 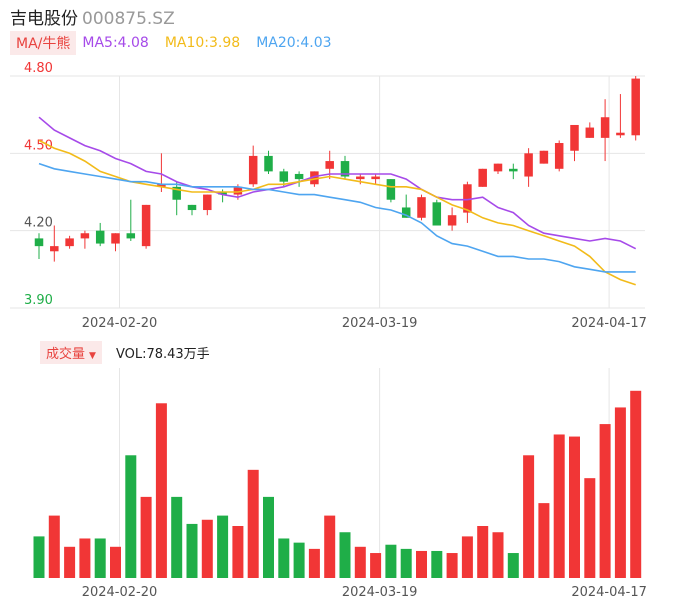 I want to click on volume-value-label: VOL:78.43万手, so click(x=162, y=354).